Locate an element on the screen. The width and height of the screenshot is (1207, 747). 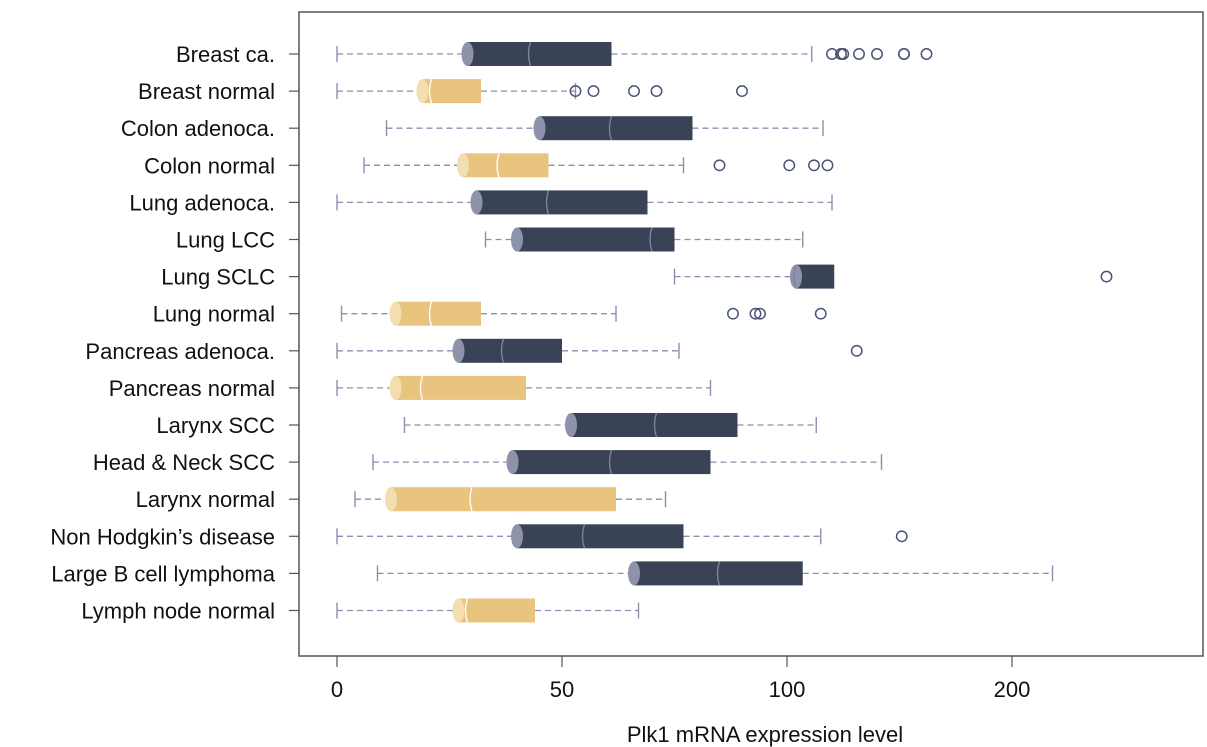
category-label: Lung adenoca. is located at coordinates (202, 202).